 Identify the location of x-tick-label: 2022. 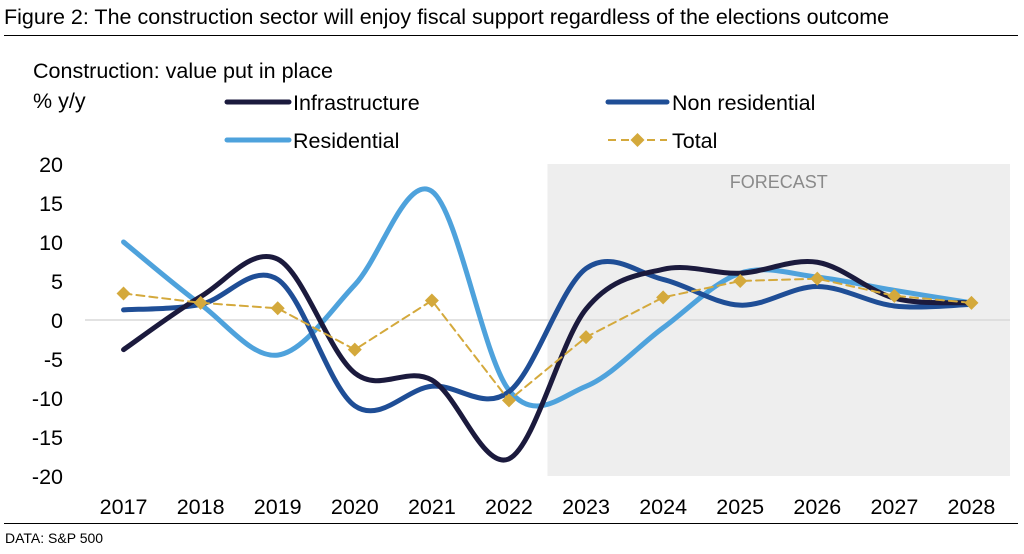
(509, 507).